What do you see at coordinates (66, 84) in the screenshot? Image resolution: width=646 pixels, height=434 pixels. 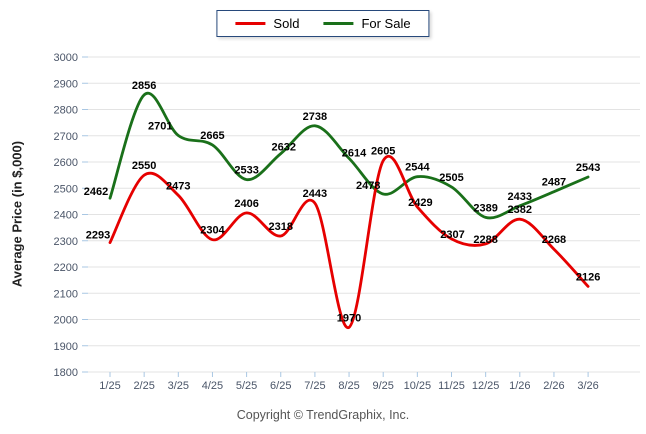 I see `y-tick-label: 2900` at bounding box center [66, 84].